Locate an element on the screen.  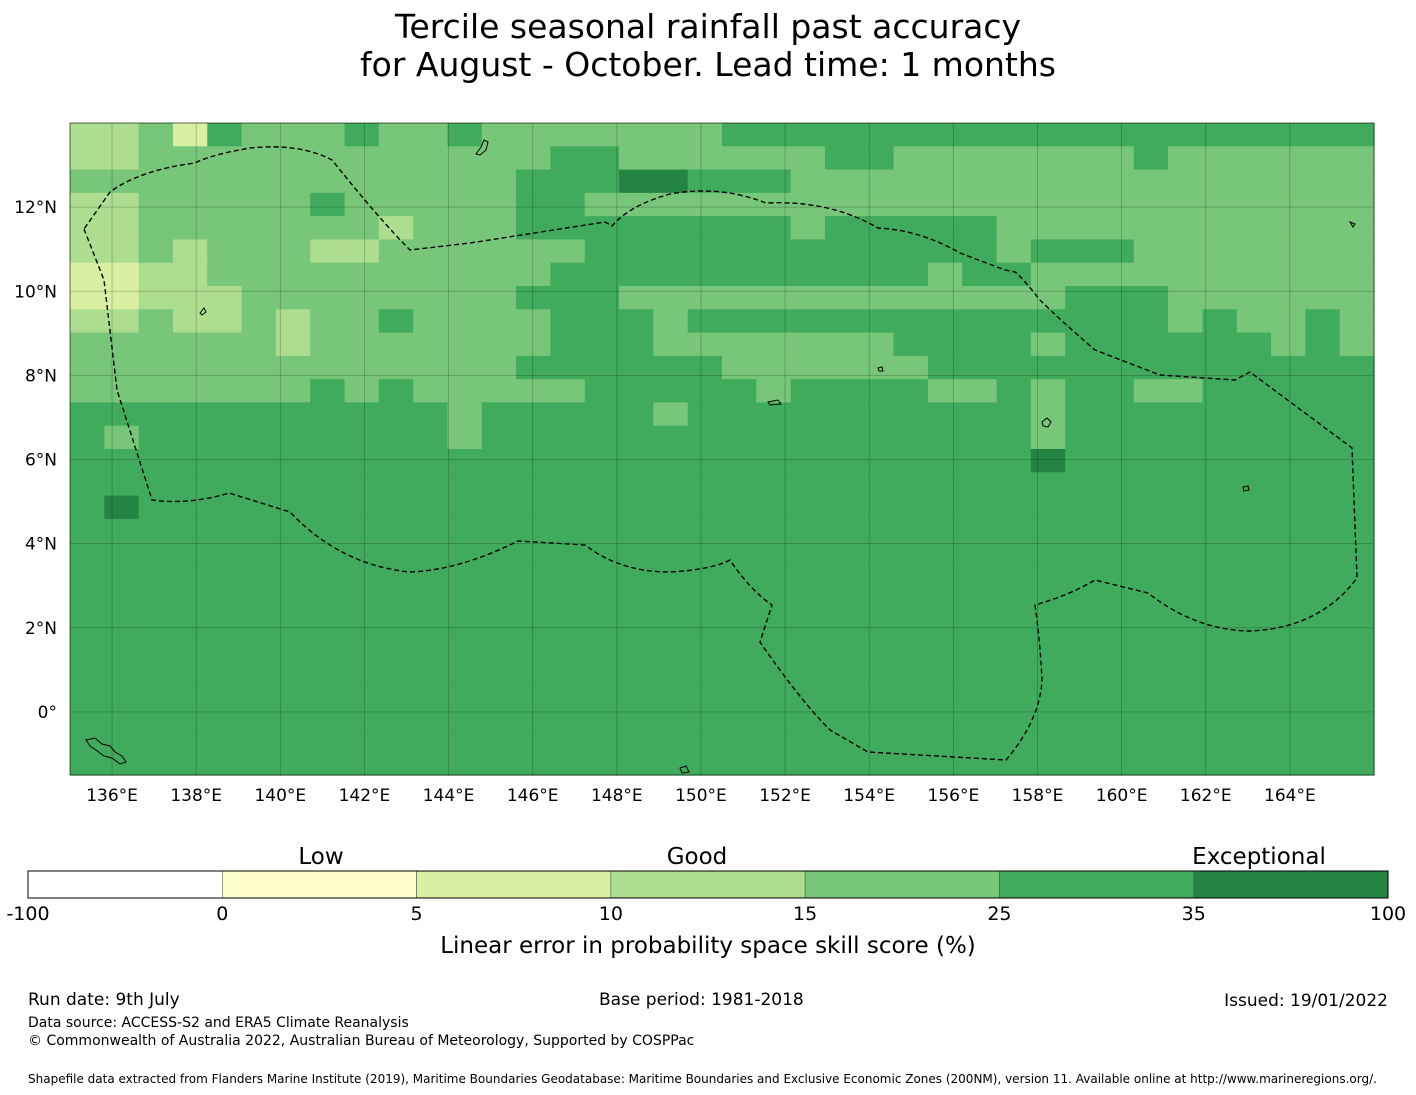
latitude-tick-labels: 12°N 10°N 8°N 6°N 4°N 2°N 0° is located at coordinates (35, 460).